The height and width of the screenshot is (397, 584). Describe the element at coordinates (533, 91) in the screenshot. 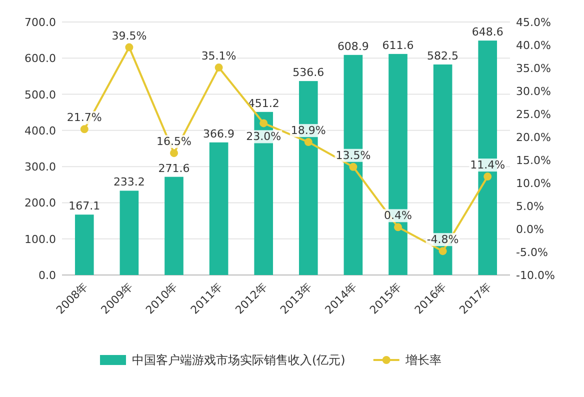

I see `y2-tick-label: 30.0%` at that location.